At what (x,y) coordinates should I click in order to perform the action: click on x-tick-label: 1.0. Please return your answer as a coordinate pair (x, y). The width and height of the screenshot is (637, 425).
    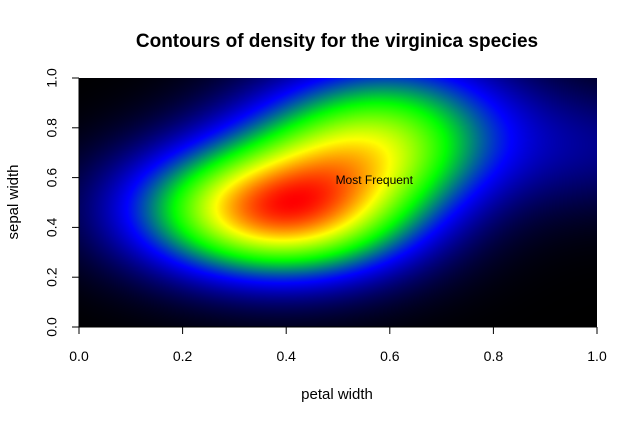
    Looking at the image, I should click on (597, 356).